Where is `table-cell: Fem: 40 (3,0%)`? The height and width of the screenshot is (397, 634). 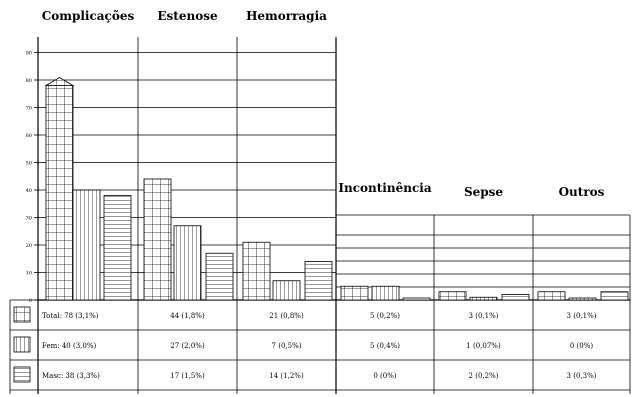 table-cell: Fem: 40 (3,0%) is located at coordinates (69, 346).